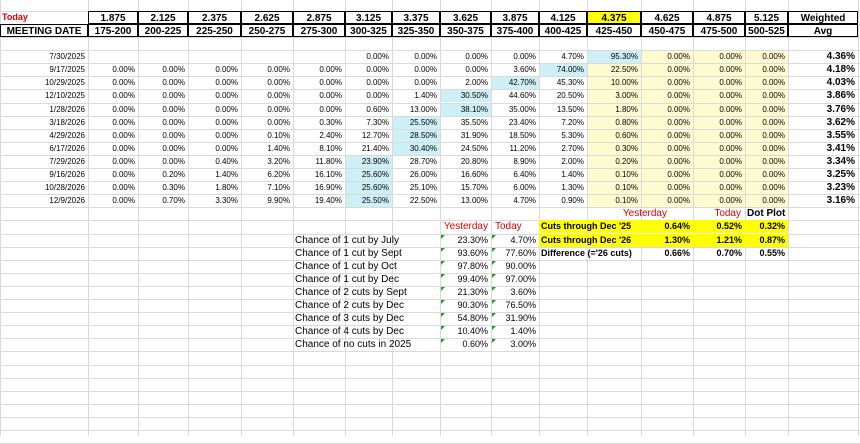 Image resolution: width=860 pixels, height=444 pixels. What do you see at coordinates (570, 109) in the screenshot?
I see `probability-cell: 13.50%` at bounding box center [570, 109].